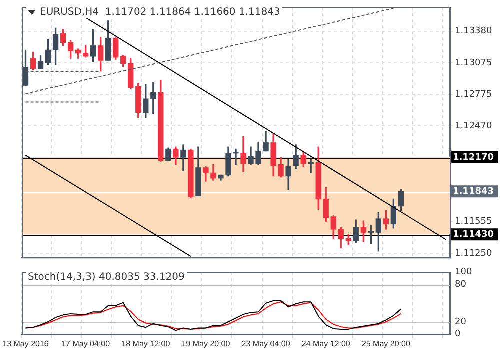 This screenshot has height=350, width=500. What do you see at coordinates (106, 277) in the screenshot?
I see `chart-title: Stoch(14,3,3) 40.8035 33.1209` at bounding box center [106, 277].